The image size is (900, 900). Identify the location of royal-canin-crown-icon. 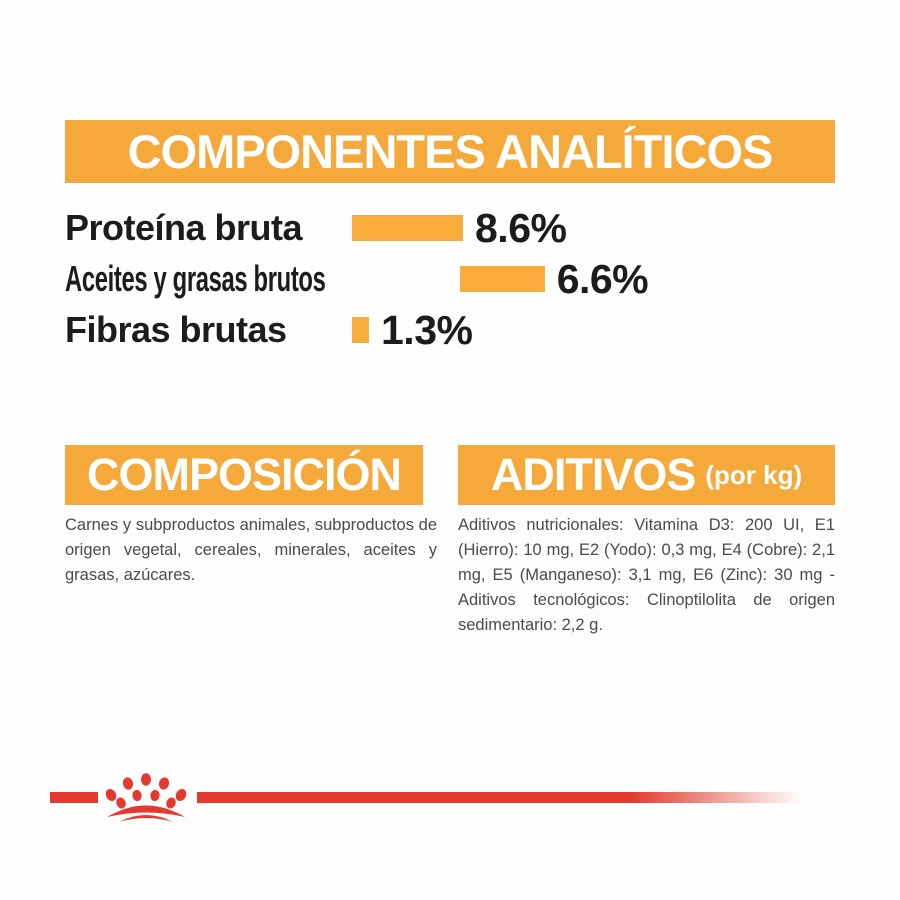
(146, 797).